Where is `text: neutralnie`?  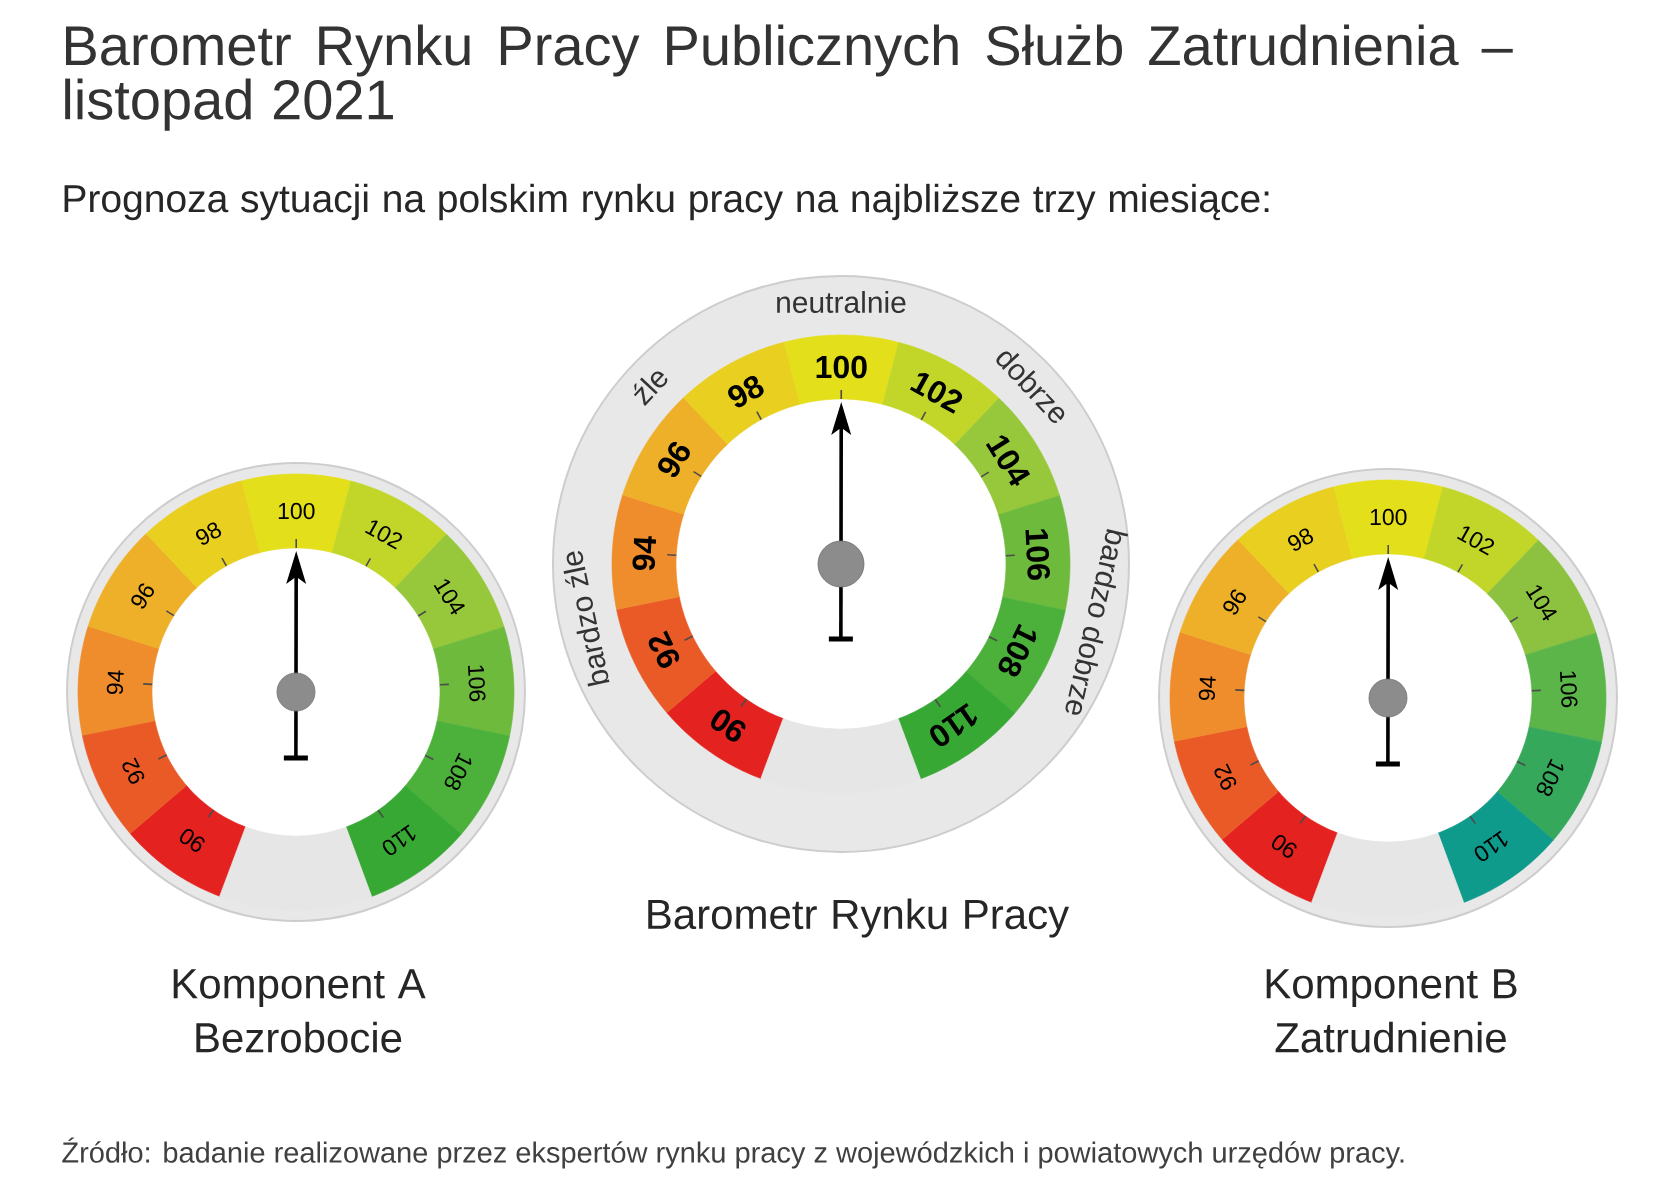 text: neutralnie is located at coordinates (841, 302).